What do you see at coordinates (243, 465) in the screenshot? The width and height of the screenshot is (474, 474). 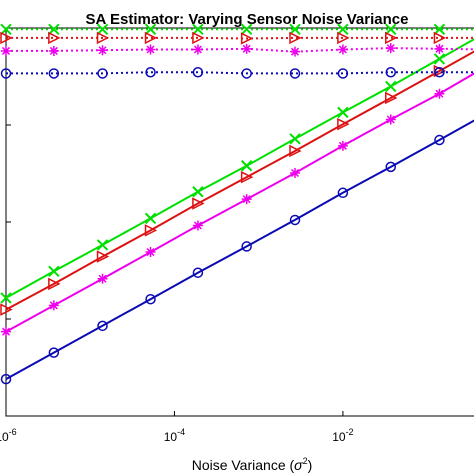 I see `x-axis-label-prefix: Noise Variance (` at bounding box center [243, 465].